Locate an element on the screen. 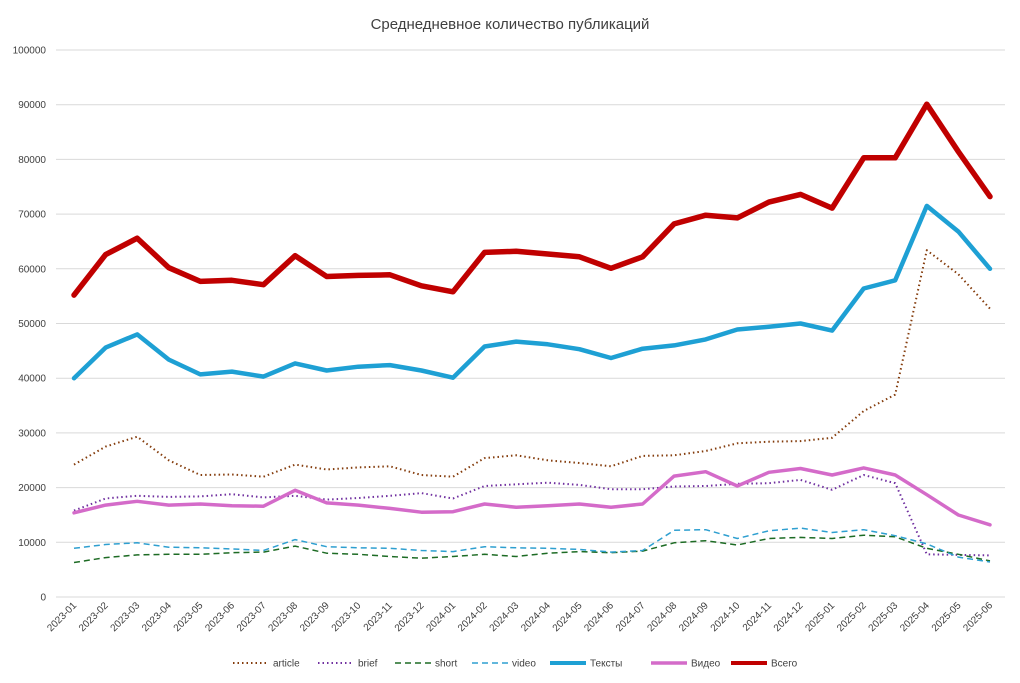  series-line-video is located at coordinates (532, 545).